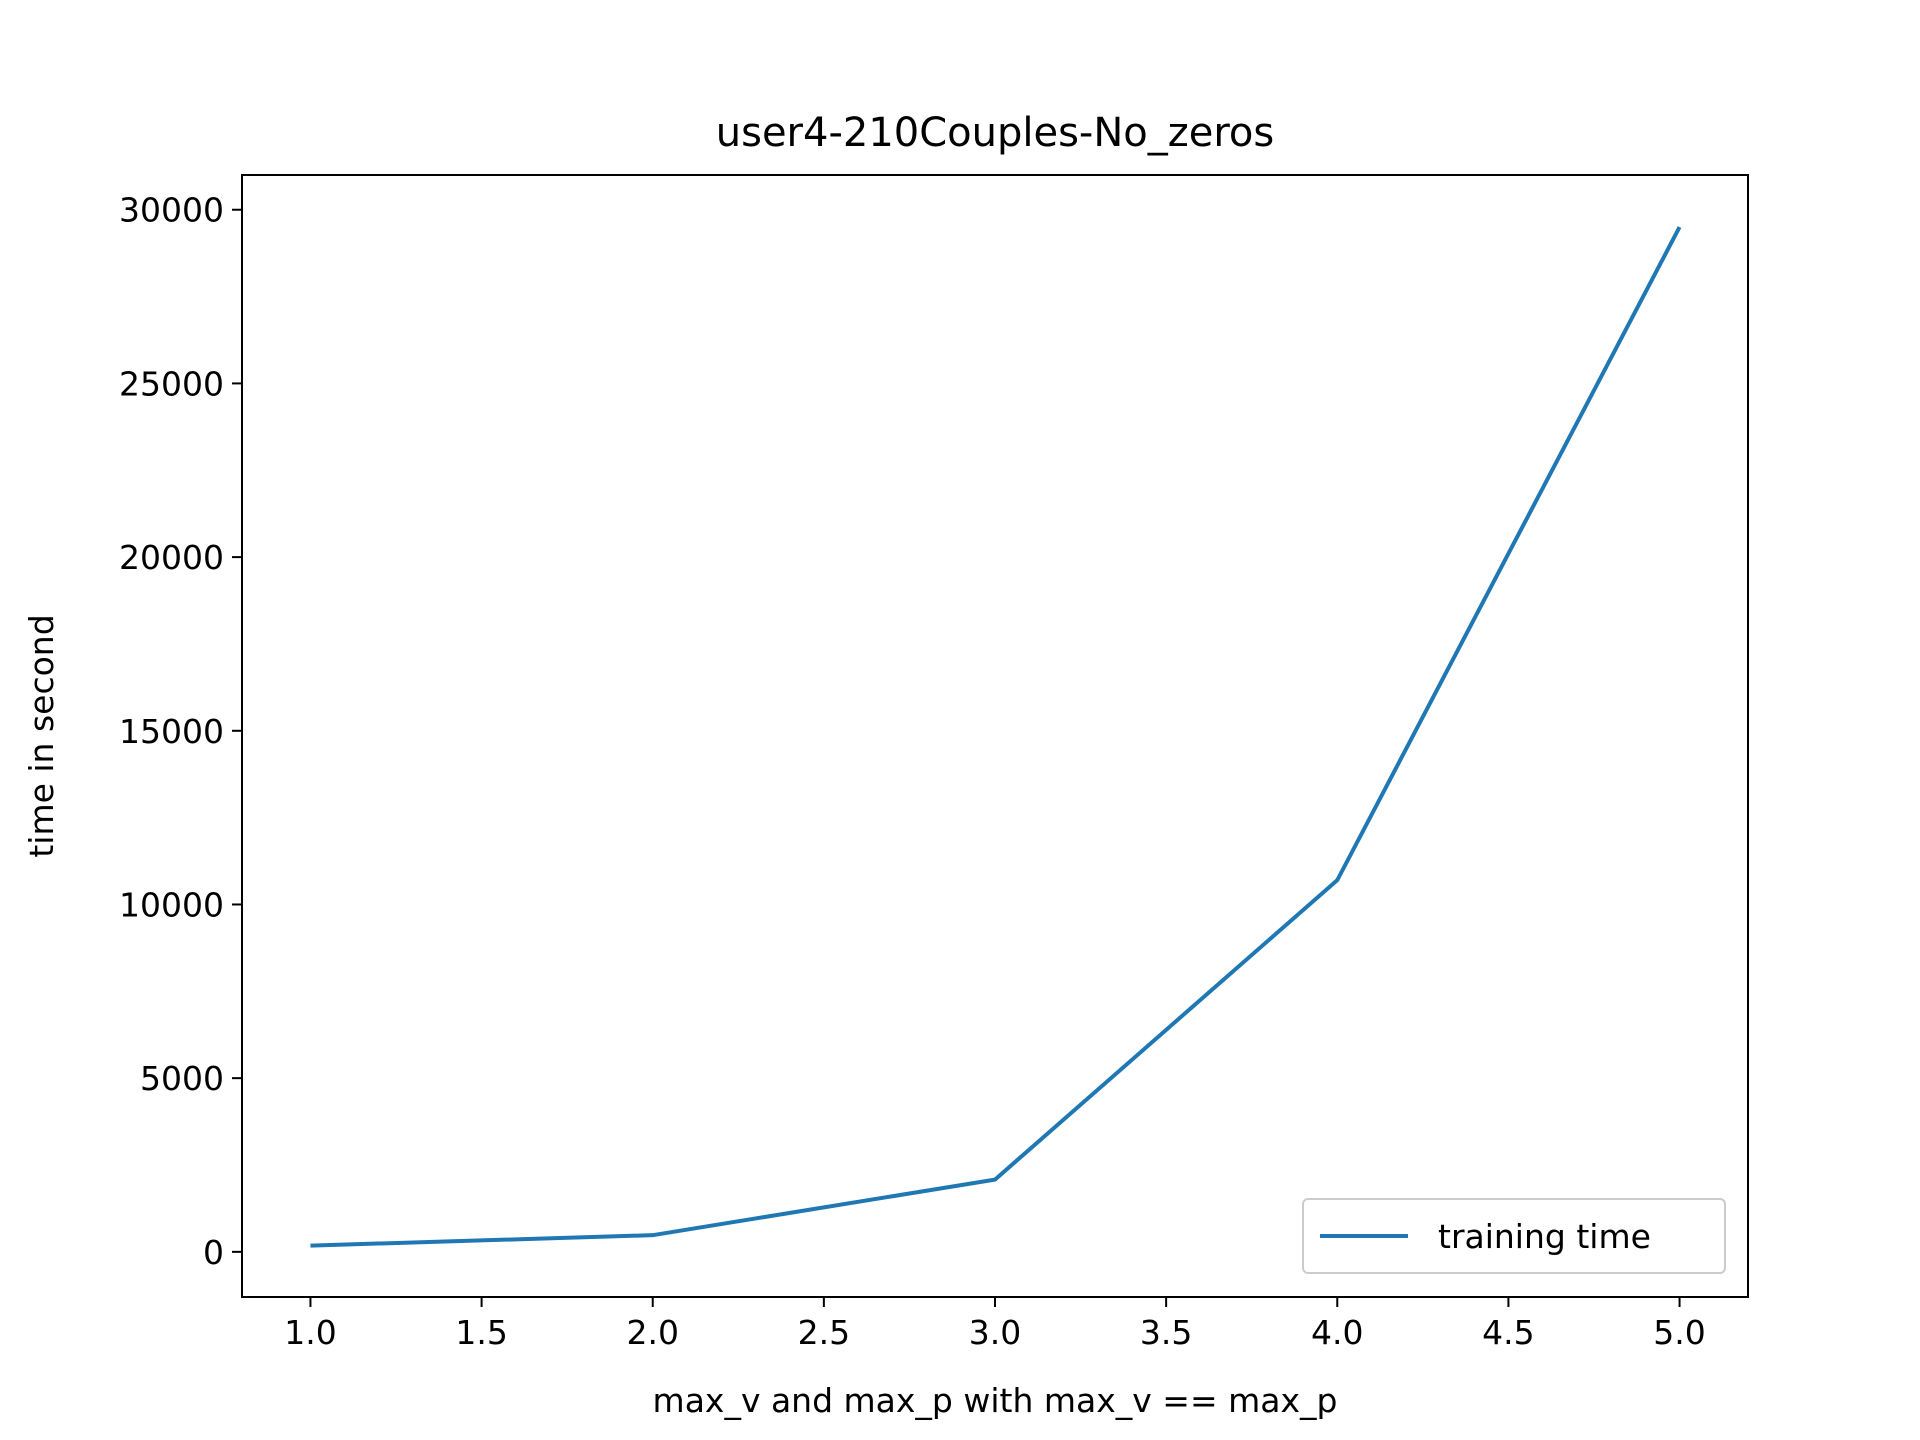 This screenshot has height=1440, width=1920. What do you see at coordinates (171, 383) in the screenshot?
I see `y-tick-label: 25000` at bounding box center [171, 383].